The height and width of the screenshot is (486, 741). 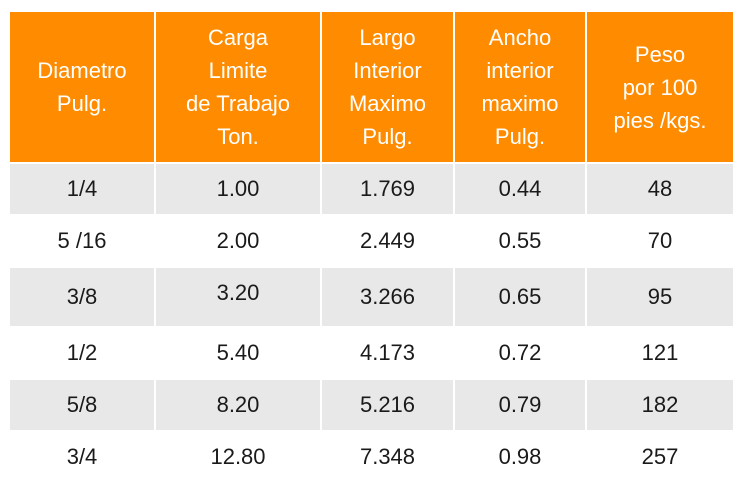 What do you see at coordinates (238, 37) in the screenshot?
I see `header-line: Carga` at bounding box center [238, 37].